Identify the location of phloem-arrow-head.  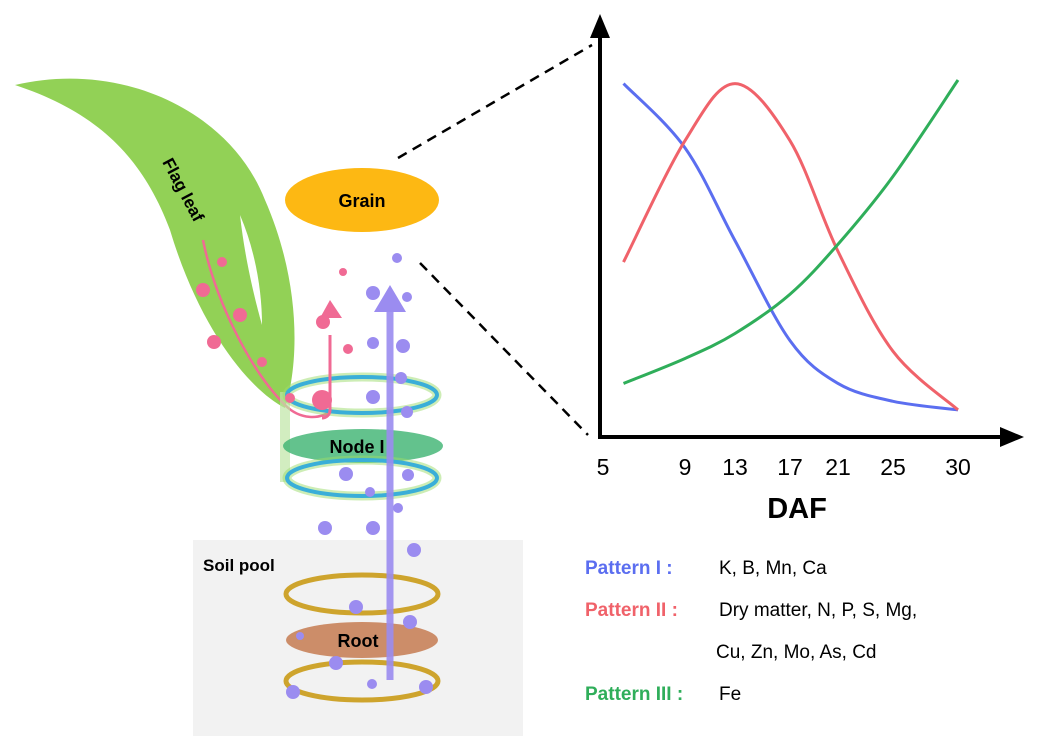
(331, 309).